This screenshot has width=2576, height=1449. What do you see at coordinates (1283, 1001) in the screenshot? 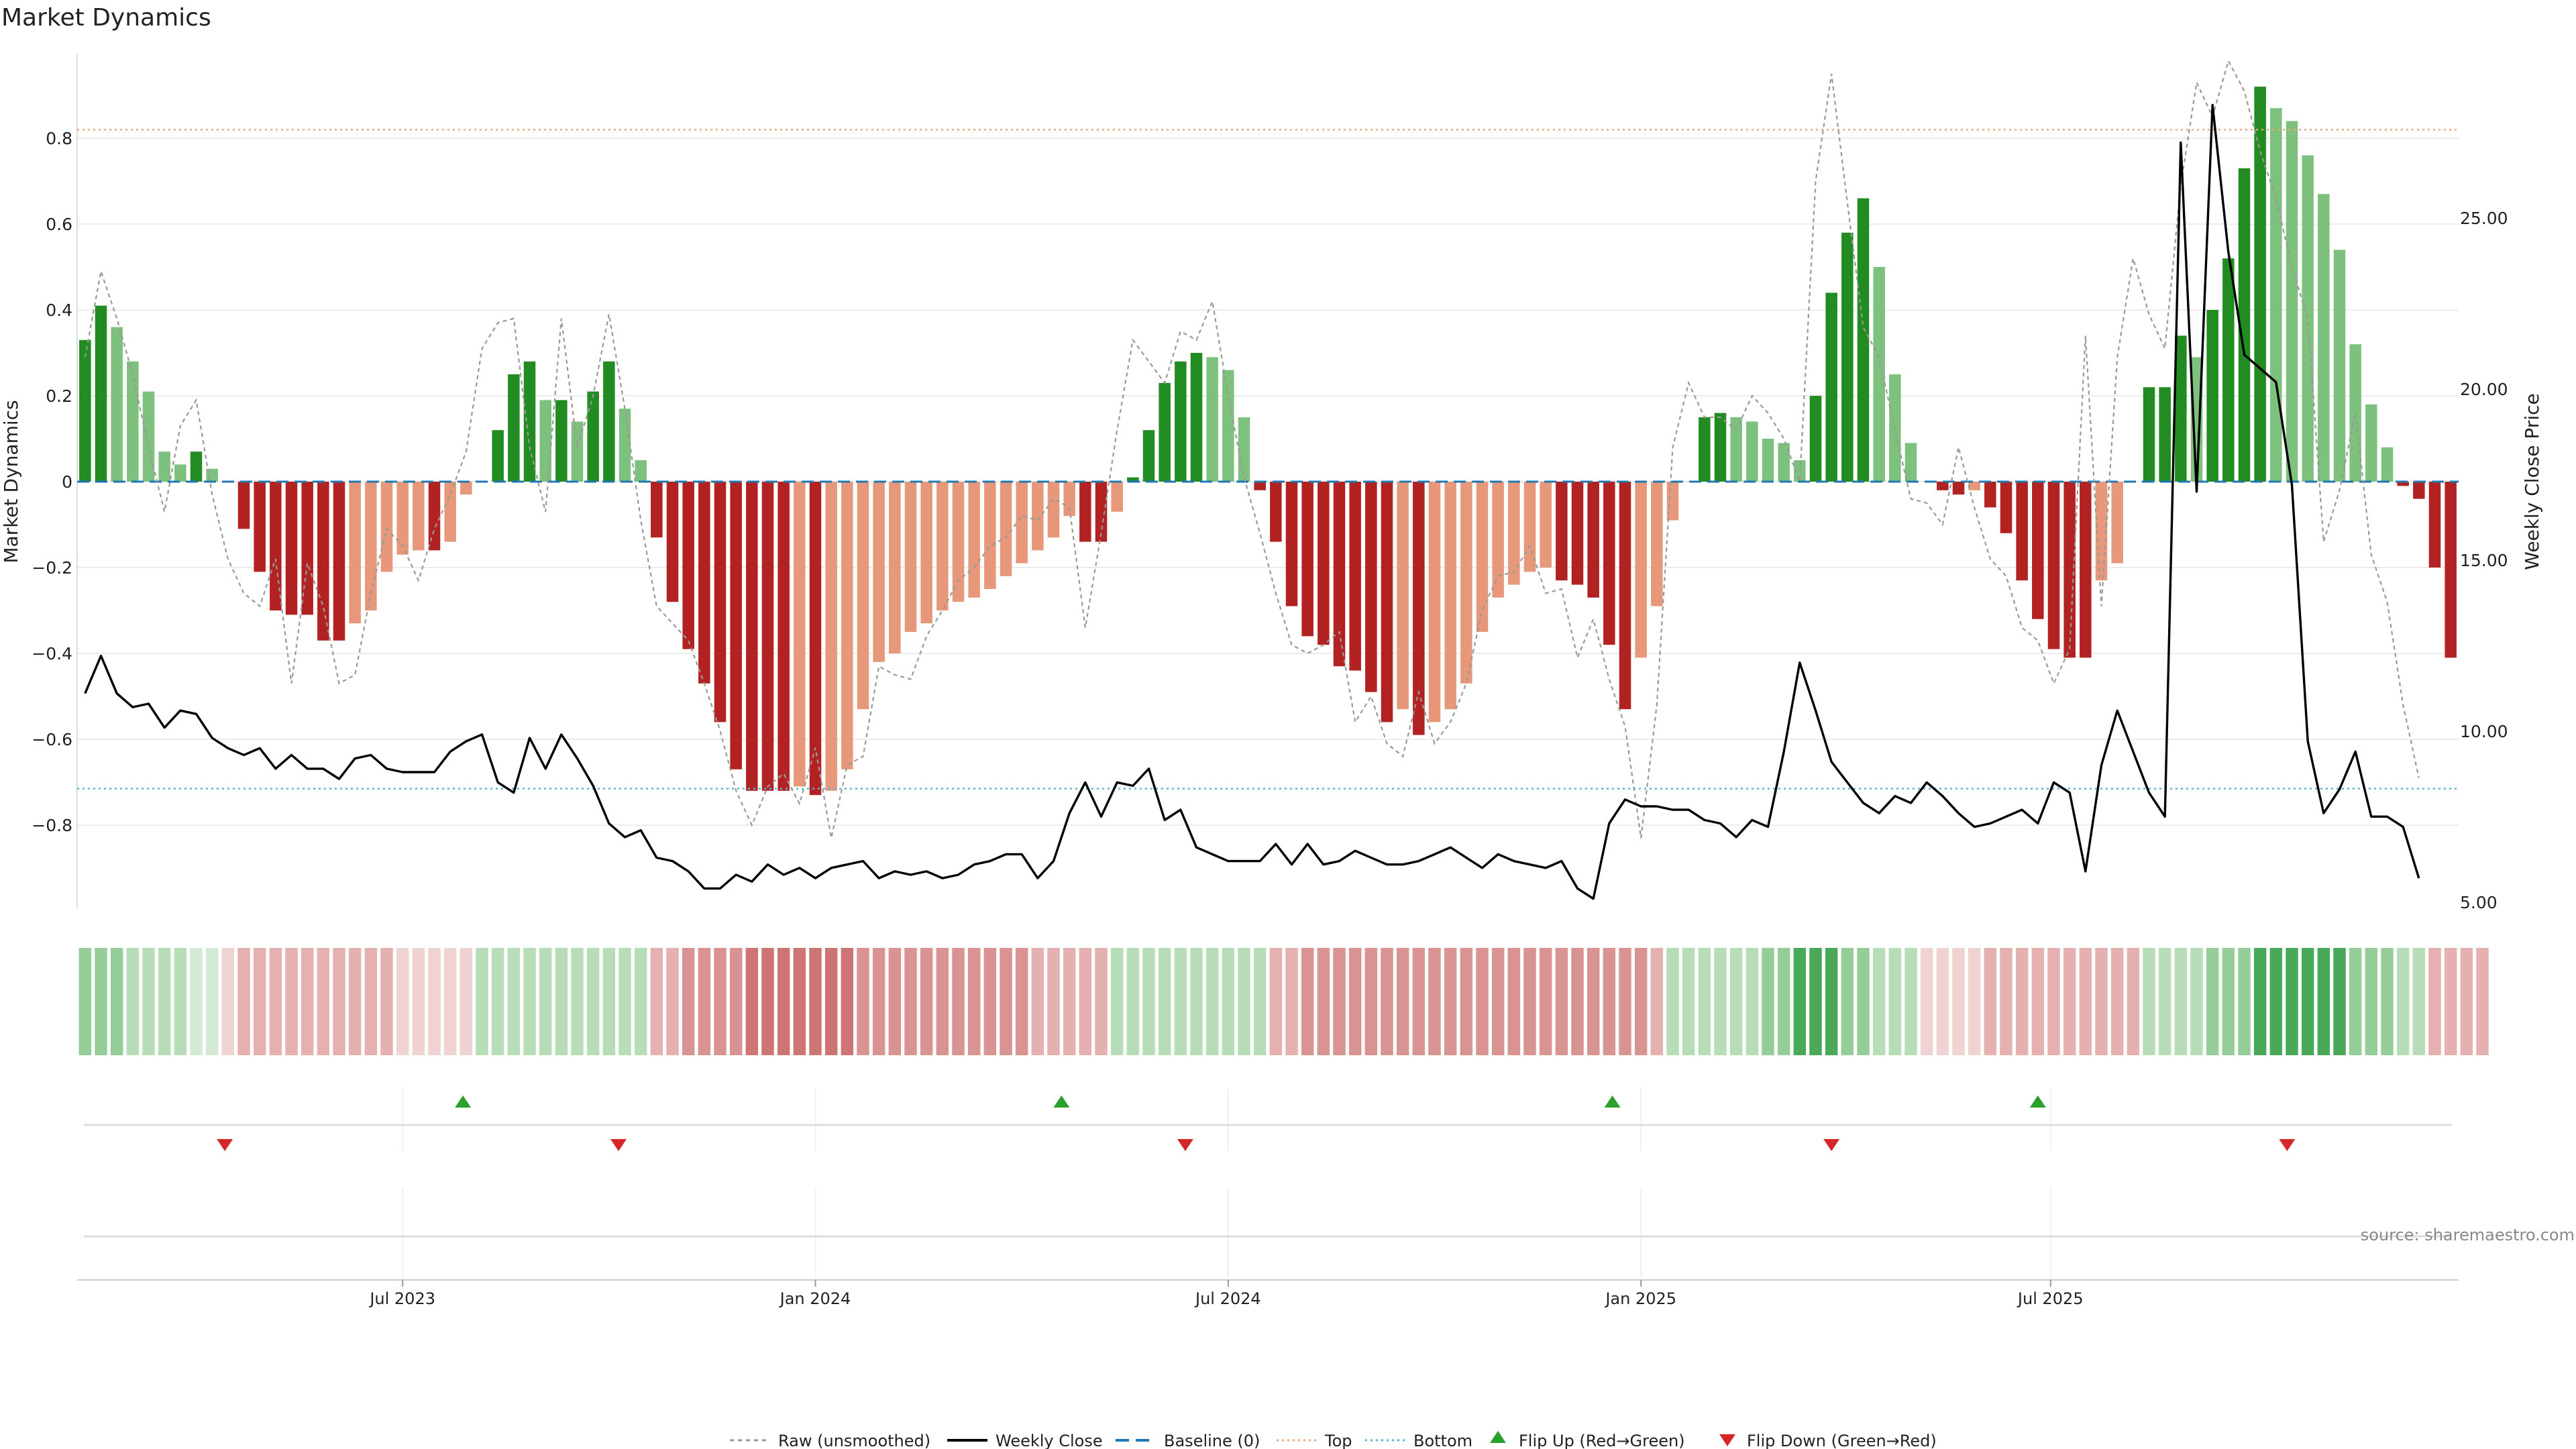
I see `regime-strip` at bounding box center [1283, 1001].